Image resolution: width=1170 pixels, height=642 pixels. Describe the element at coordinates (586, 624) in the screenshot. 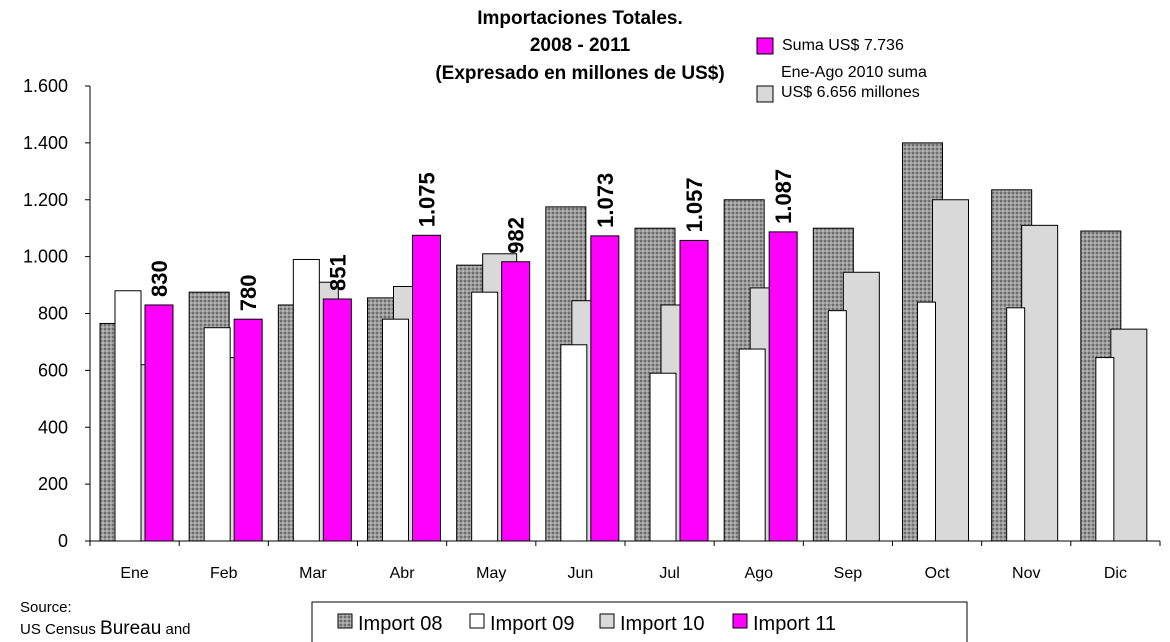

I see `legend: Import 08 Import 09 Import 10 Import 11` at that location.